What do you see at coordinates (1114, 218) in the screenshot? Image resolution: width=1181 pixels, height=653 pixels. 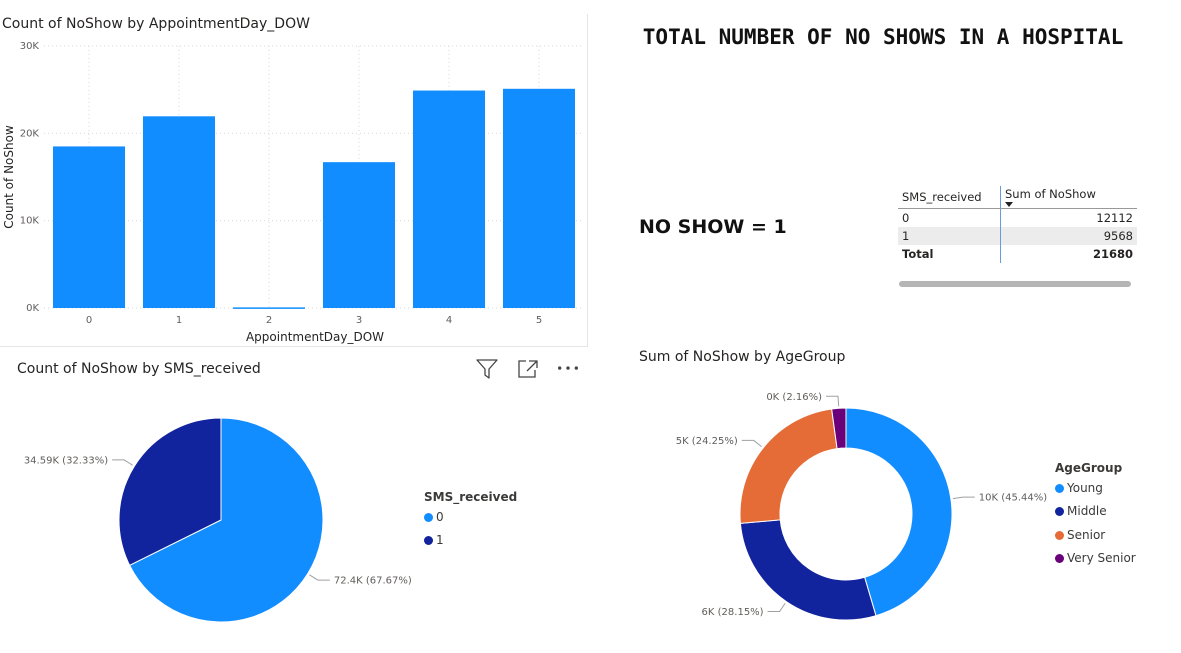 I see `matrix-row-value: 12112` at bounding box center [1114, 218].